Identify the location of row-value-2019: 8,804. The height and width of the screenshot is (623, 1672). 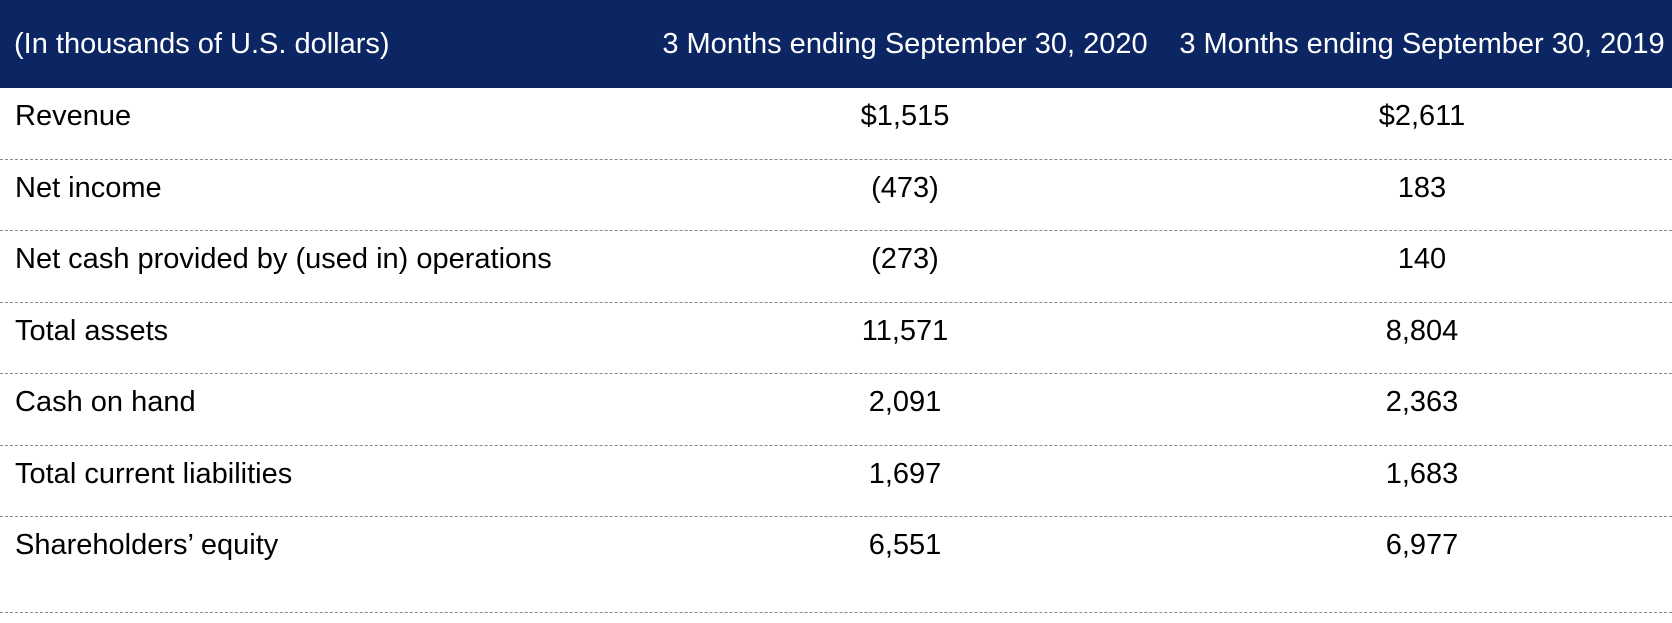
(1422, 330).